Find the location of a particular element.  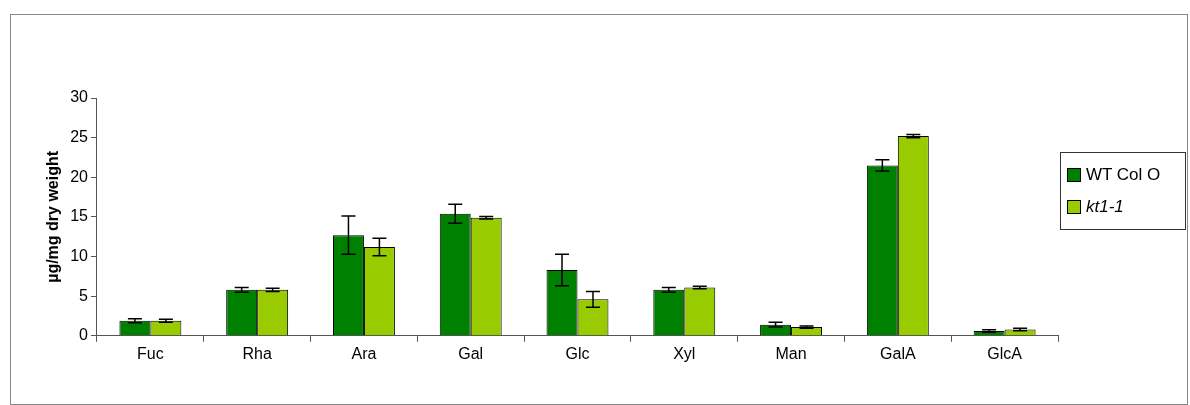

y-tick-label: 15 is located at coordinates (79, 216).